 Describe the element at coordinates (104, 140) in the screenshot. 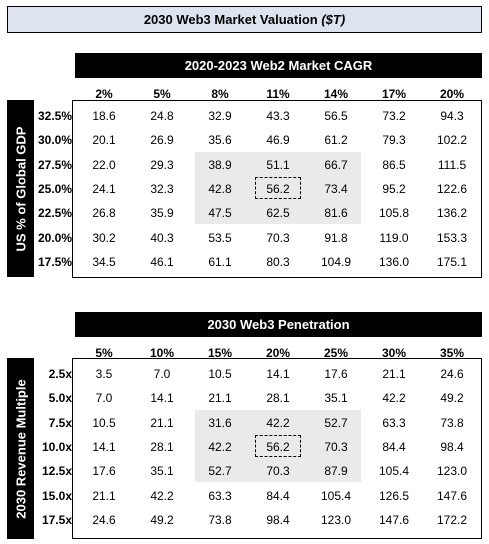

I see `table1-cell: 20.1` at that location.